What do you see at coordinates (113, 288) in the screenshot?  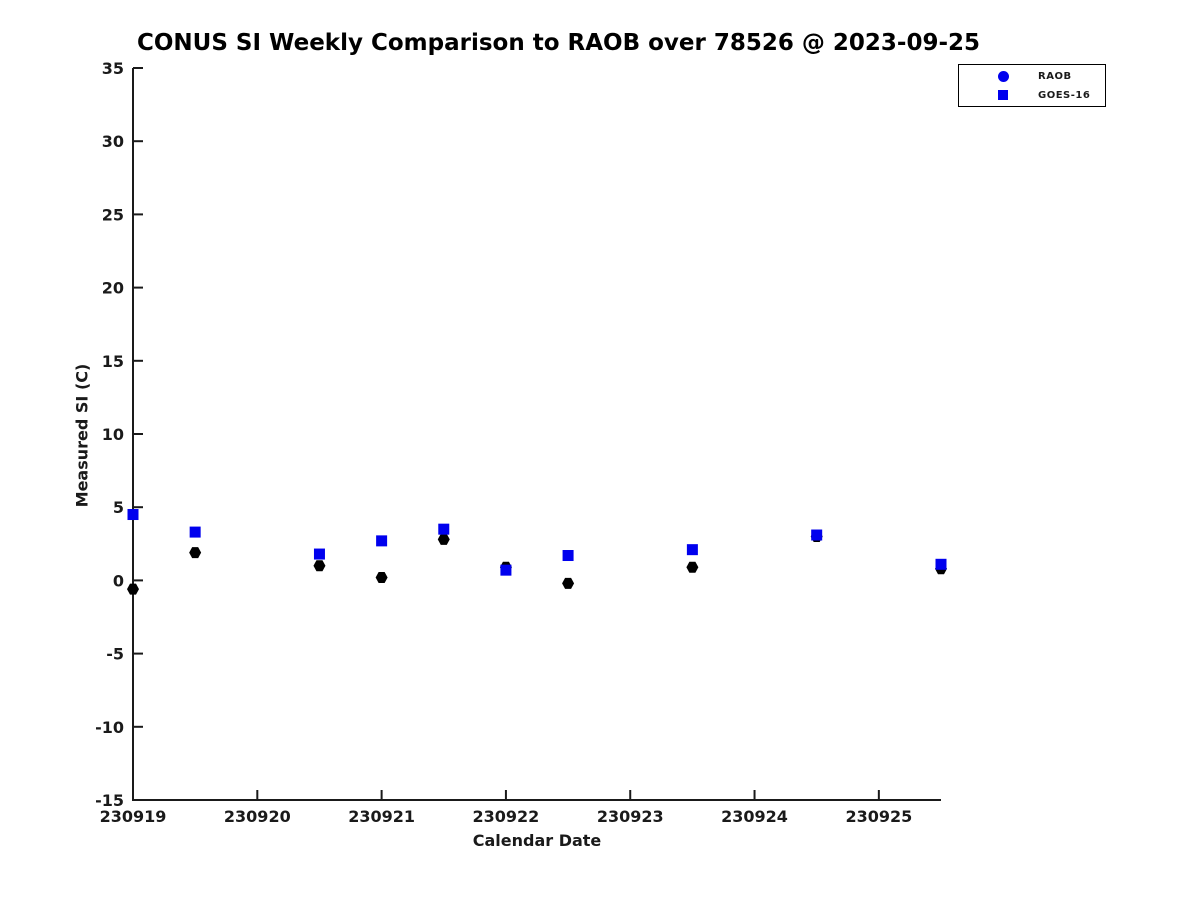 I see `y-tick-label: 20` at bounding box center [113, 288].